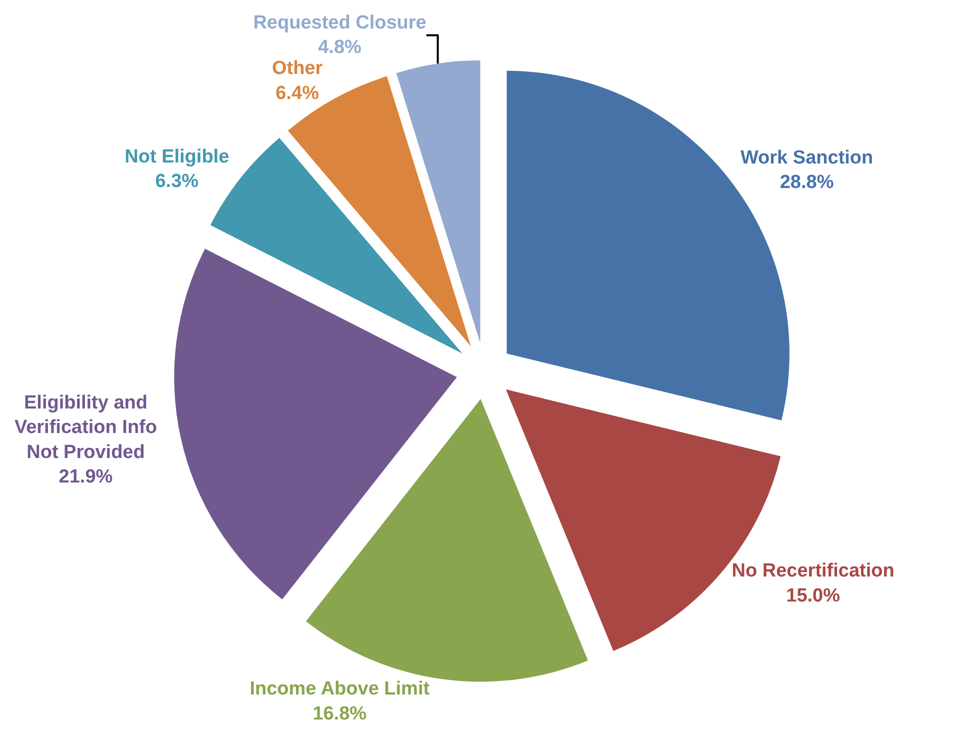 This screenshot has height=742, width=969. What do you see at coordinates (177, 181) in the screenshot?
I see `data-label: 6.3%` at bounding box center [177, 181].